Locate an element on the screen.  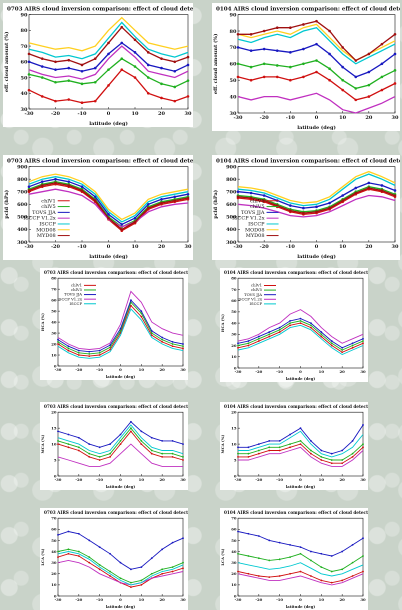
series-isccp-v1-2x is located at coordinates (301, 456).